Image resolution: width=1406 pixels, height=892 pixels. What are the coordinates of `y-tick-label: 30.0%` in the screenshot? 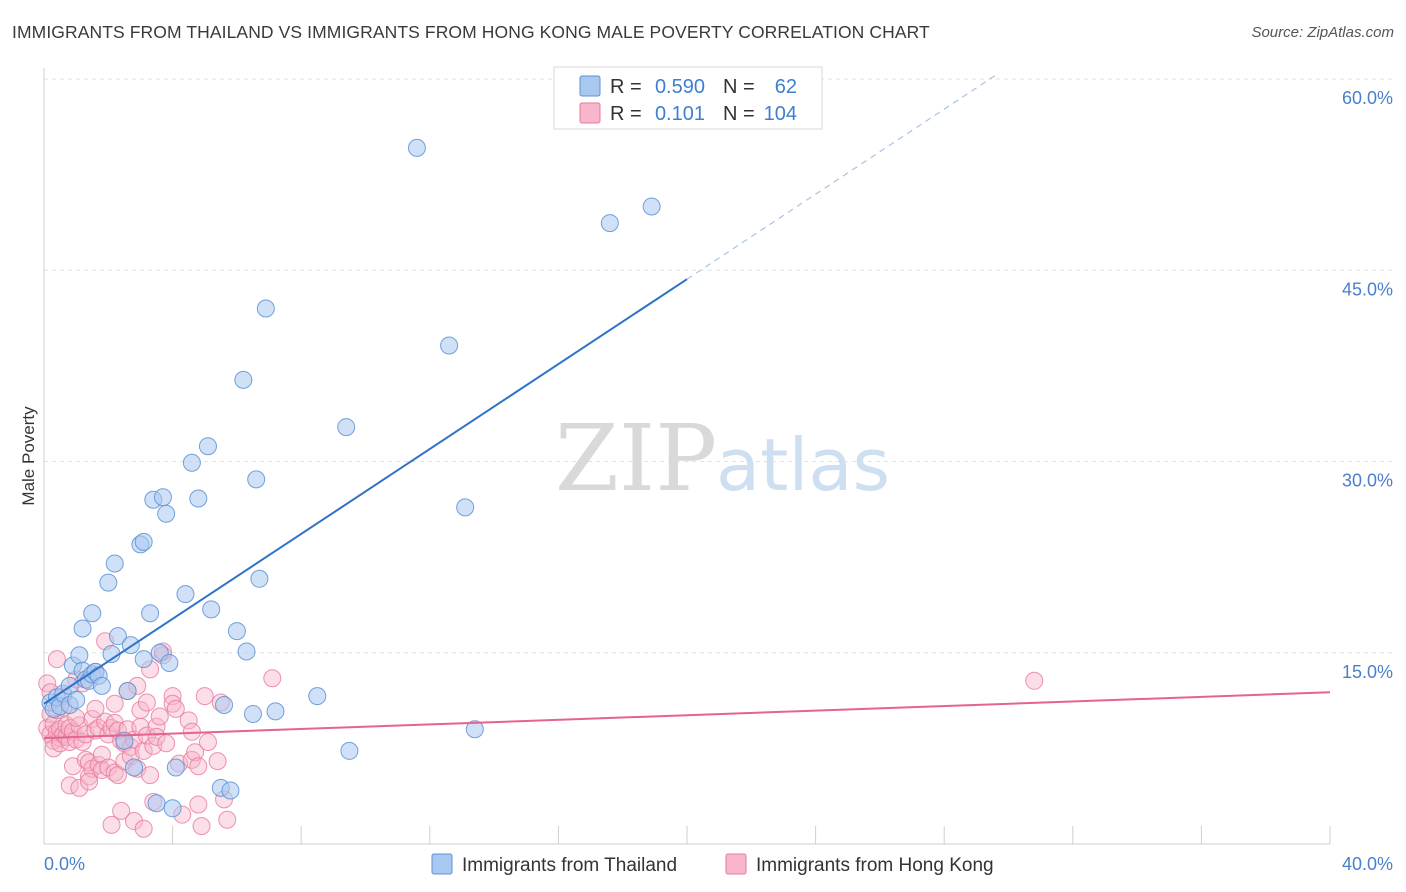 It's located at (1367, 481).